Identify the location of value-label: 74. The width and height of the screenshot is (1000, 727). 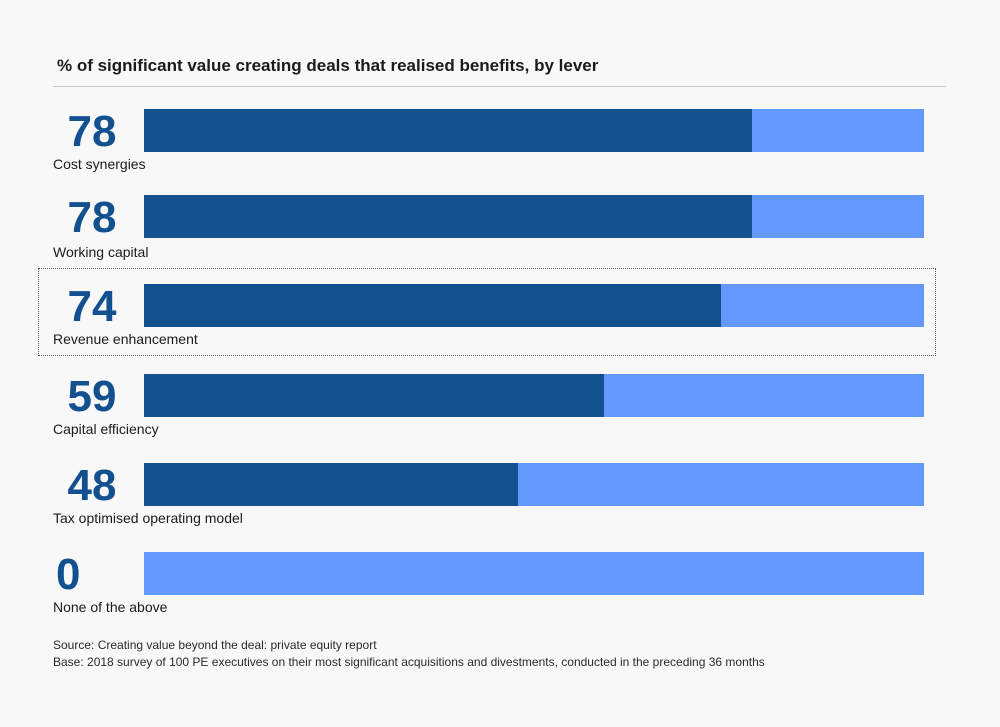
(92, 306).